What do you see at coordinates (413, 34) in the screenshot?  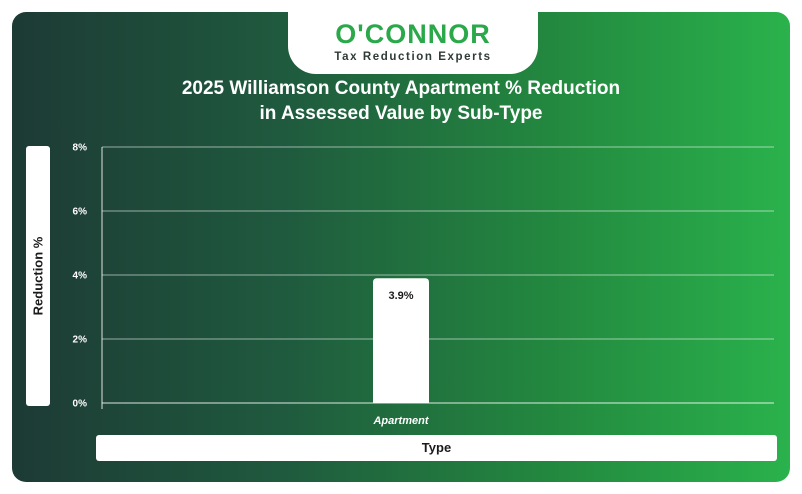 I see `brand-logo: O'CONNOR` at bounding box center [413, 34].